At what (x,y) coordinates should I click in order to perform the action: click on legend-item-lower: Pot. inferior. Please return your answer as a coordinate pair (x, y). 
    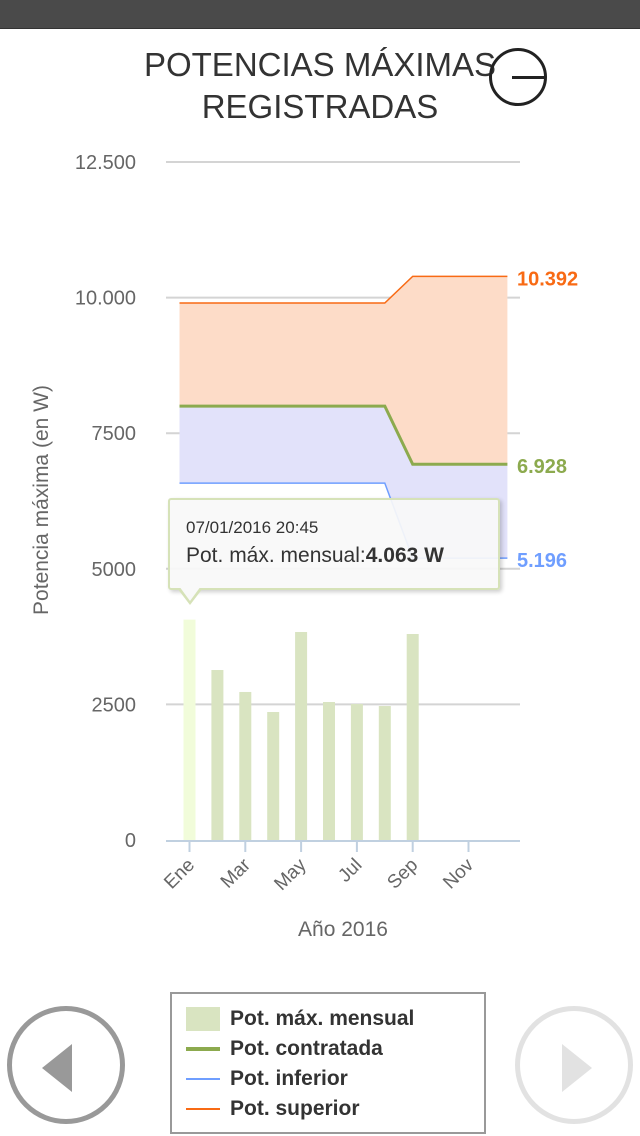
    Looking at the image, I should click on (335, 1079).